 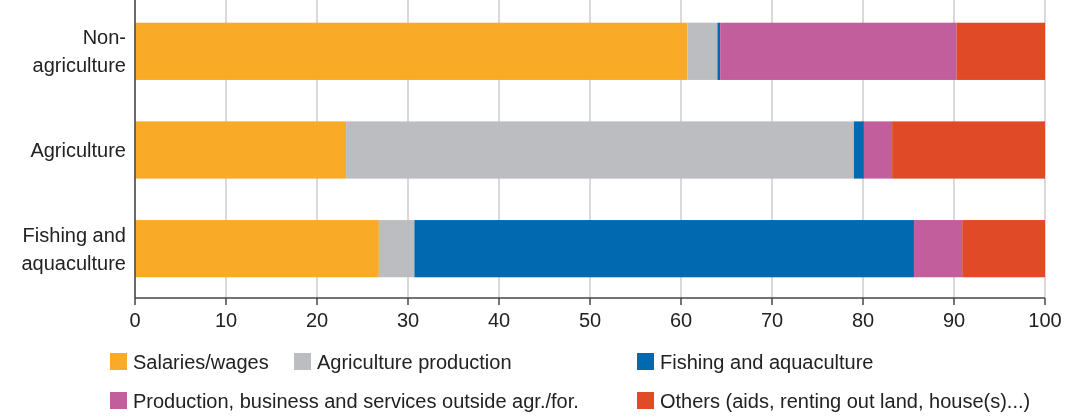 What do you see at coordinates (78, 150) in the screenshot?
I see `y-tick-label: Agriculture` at bounding box center [78, 150].